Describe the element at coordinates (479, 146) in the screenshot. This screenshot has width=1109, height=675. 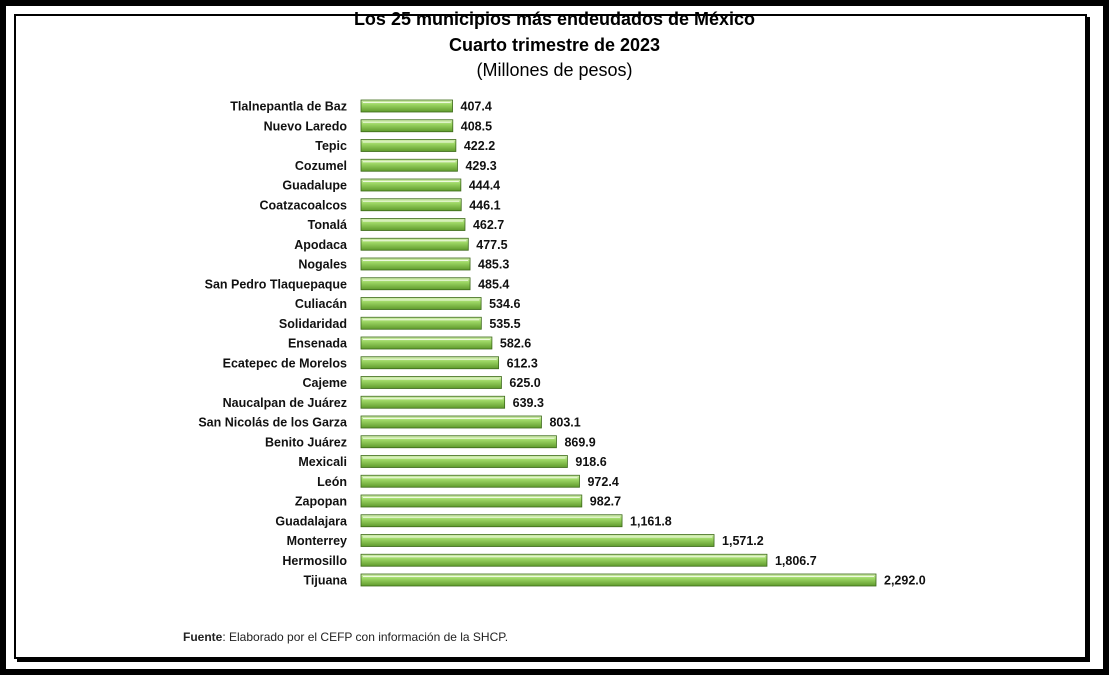
I see `data-label: 422.2` at that location.